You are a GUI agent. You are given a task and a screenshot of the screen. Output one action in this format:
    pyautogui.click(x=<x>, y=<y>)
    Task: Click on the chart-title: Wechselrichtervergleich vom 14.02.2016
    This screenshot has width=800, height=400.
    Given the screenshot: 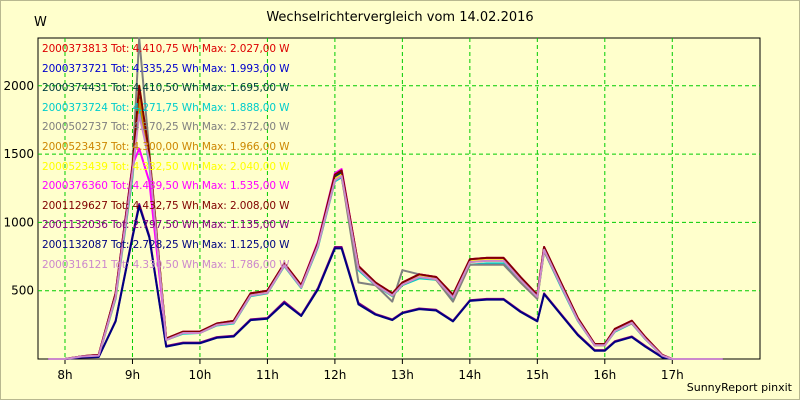 What is the action you would take?
    pyautogui.click(x=400, y=17)
    